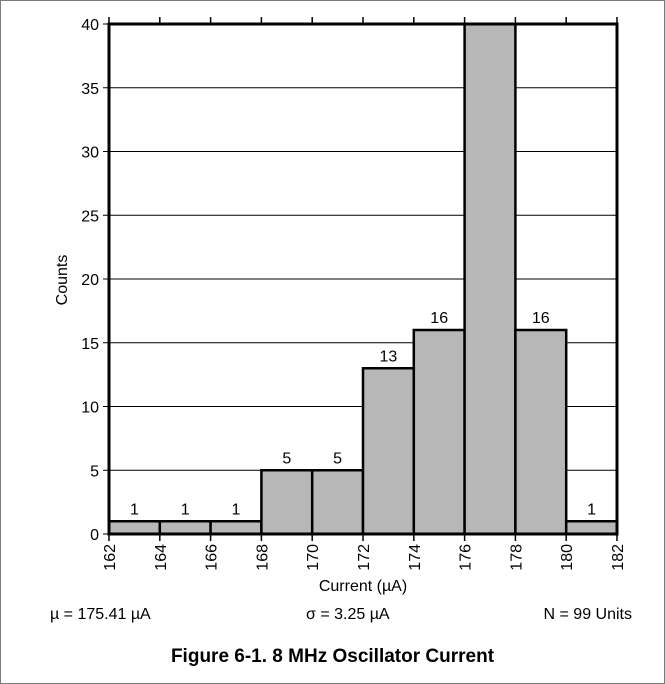 This screenshot has width=665, height=684. I want to click on x-axis-label: Current (µA), so click(363, 586).